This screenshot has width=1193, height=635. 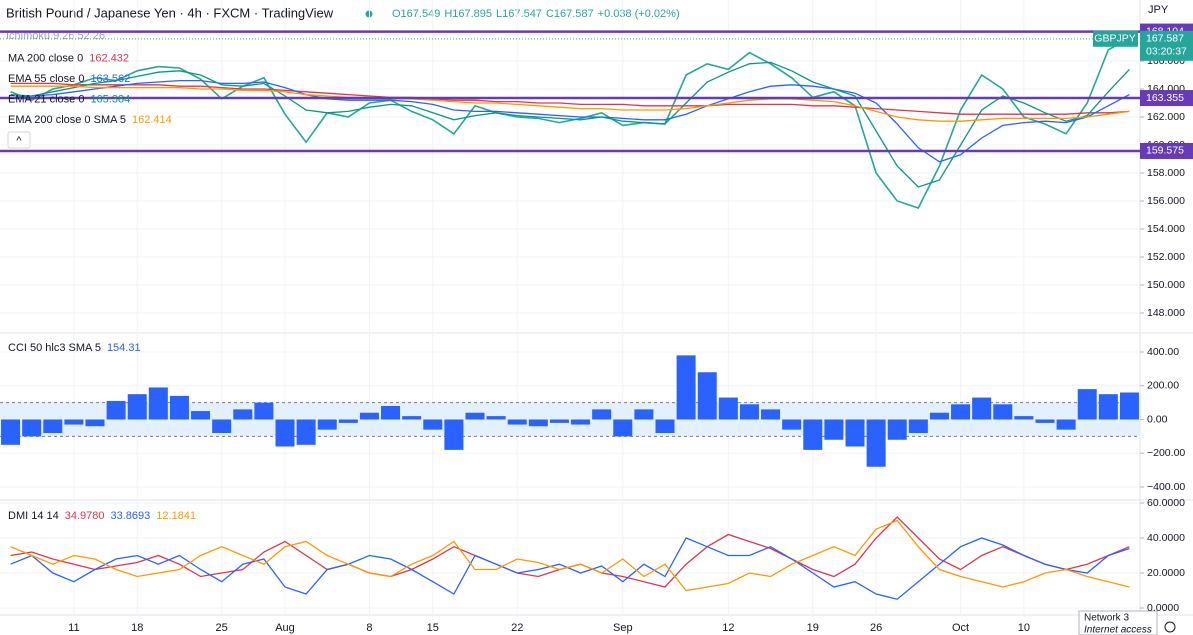 What do you see at coordinates (1166, 285) in the screenshot?
I see `y-tick-label: 150.000` at bounding box center [1166, 285].